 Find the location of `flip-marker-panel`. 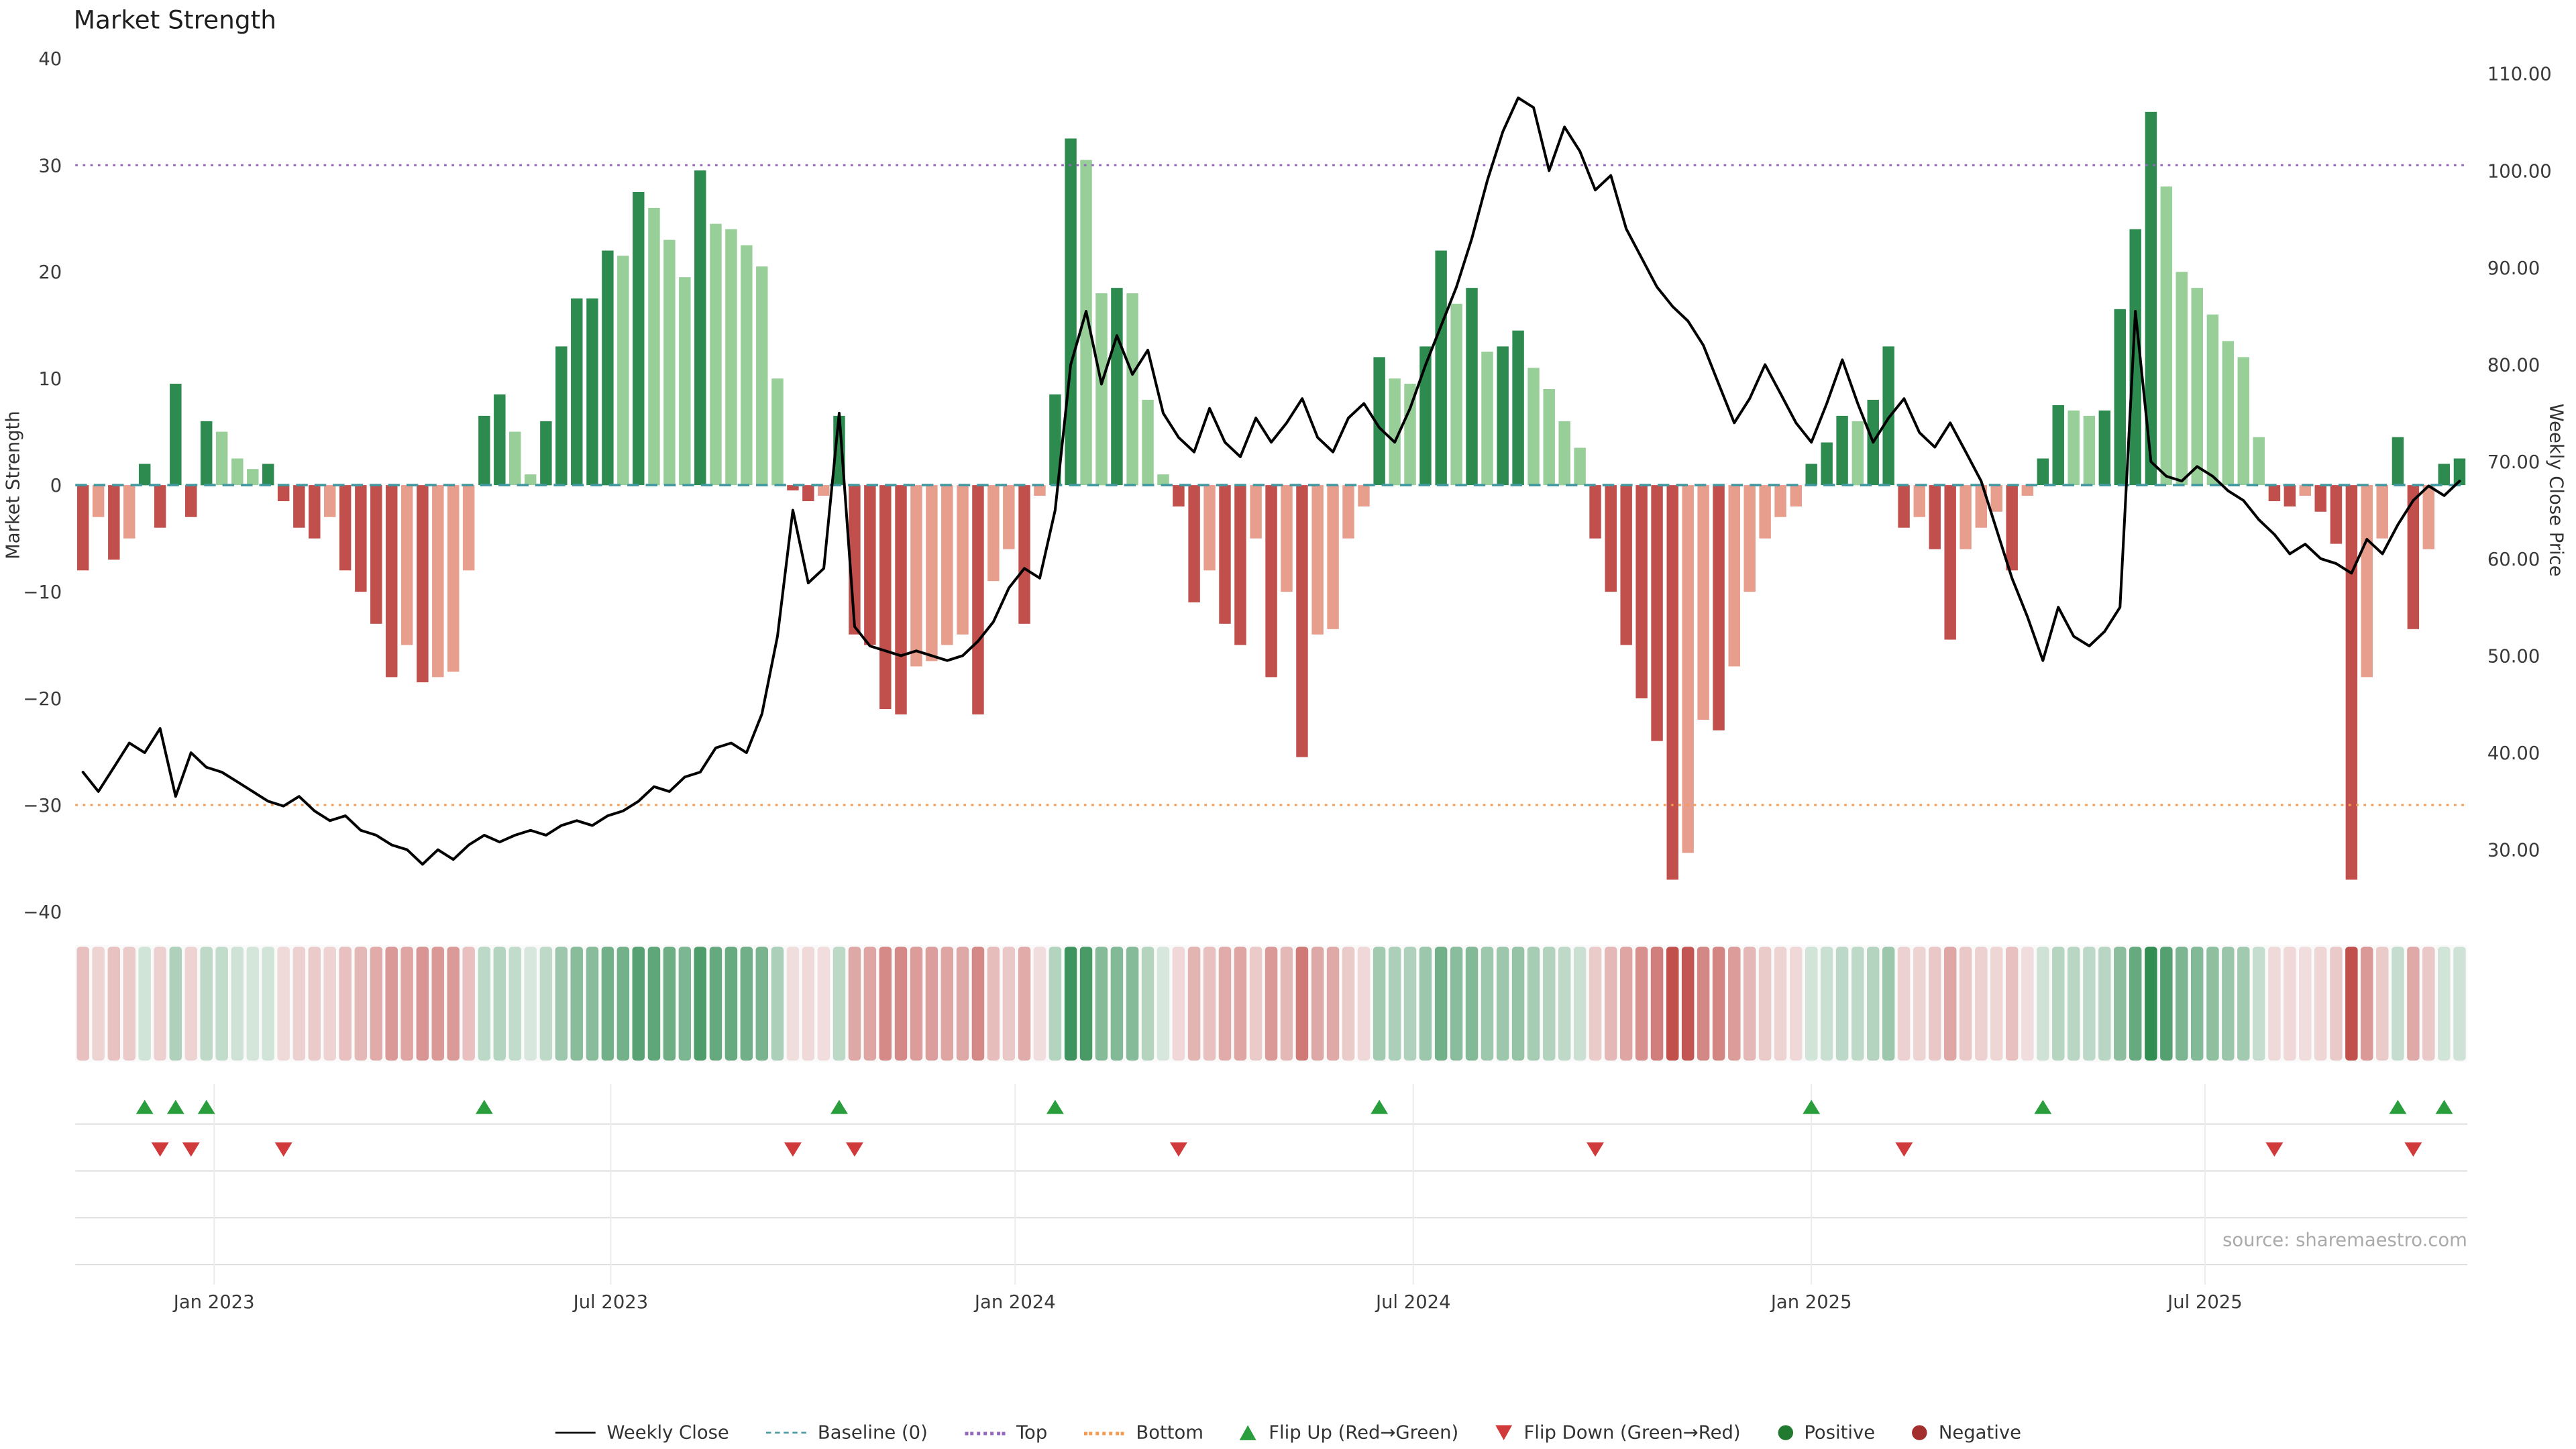

flip-marker-panel is located at coordinates (1271, 1184).